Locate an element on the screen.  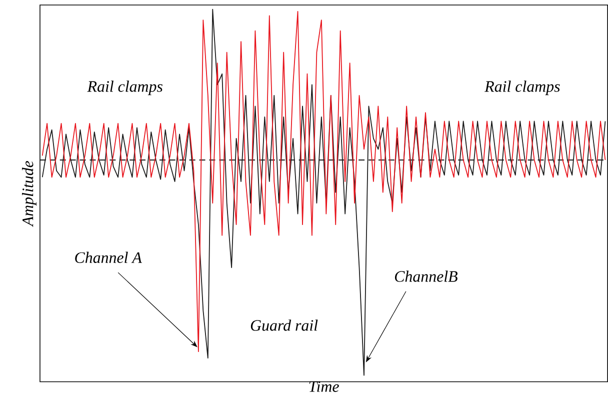
annotation: ChannelB is located at coordinates (426, 276).